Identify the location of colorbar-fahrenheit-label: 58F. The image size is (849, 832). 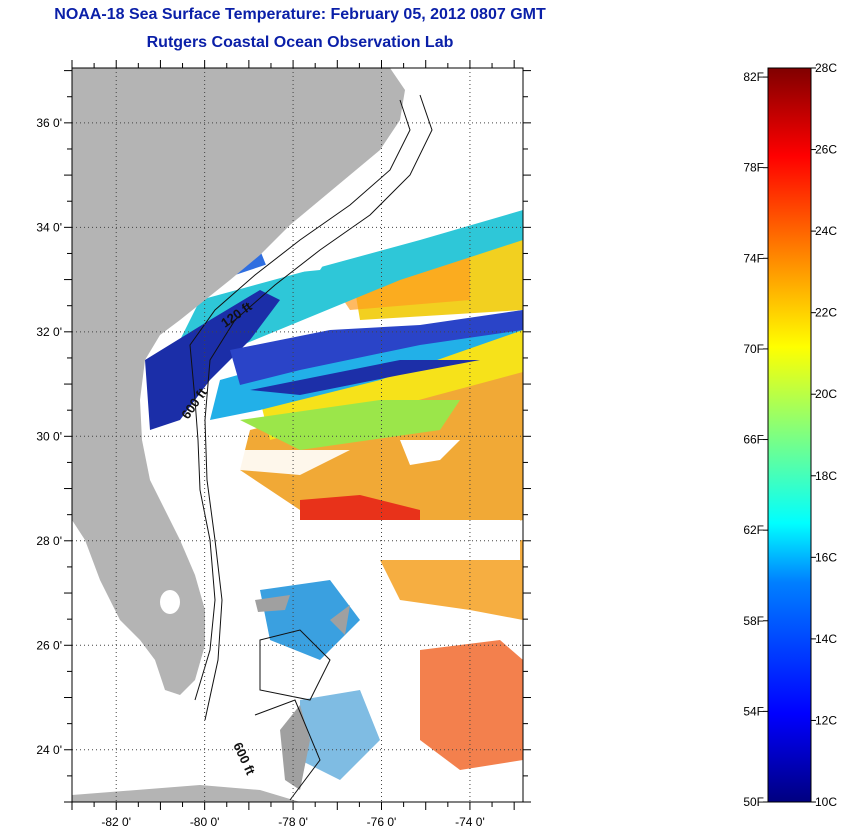
(753, 621).